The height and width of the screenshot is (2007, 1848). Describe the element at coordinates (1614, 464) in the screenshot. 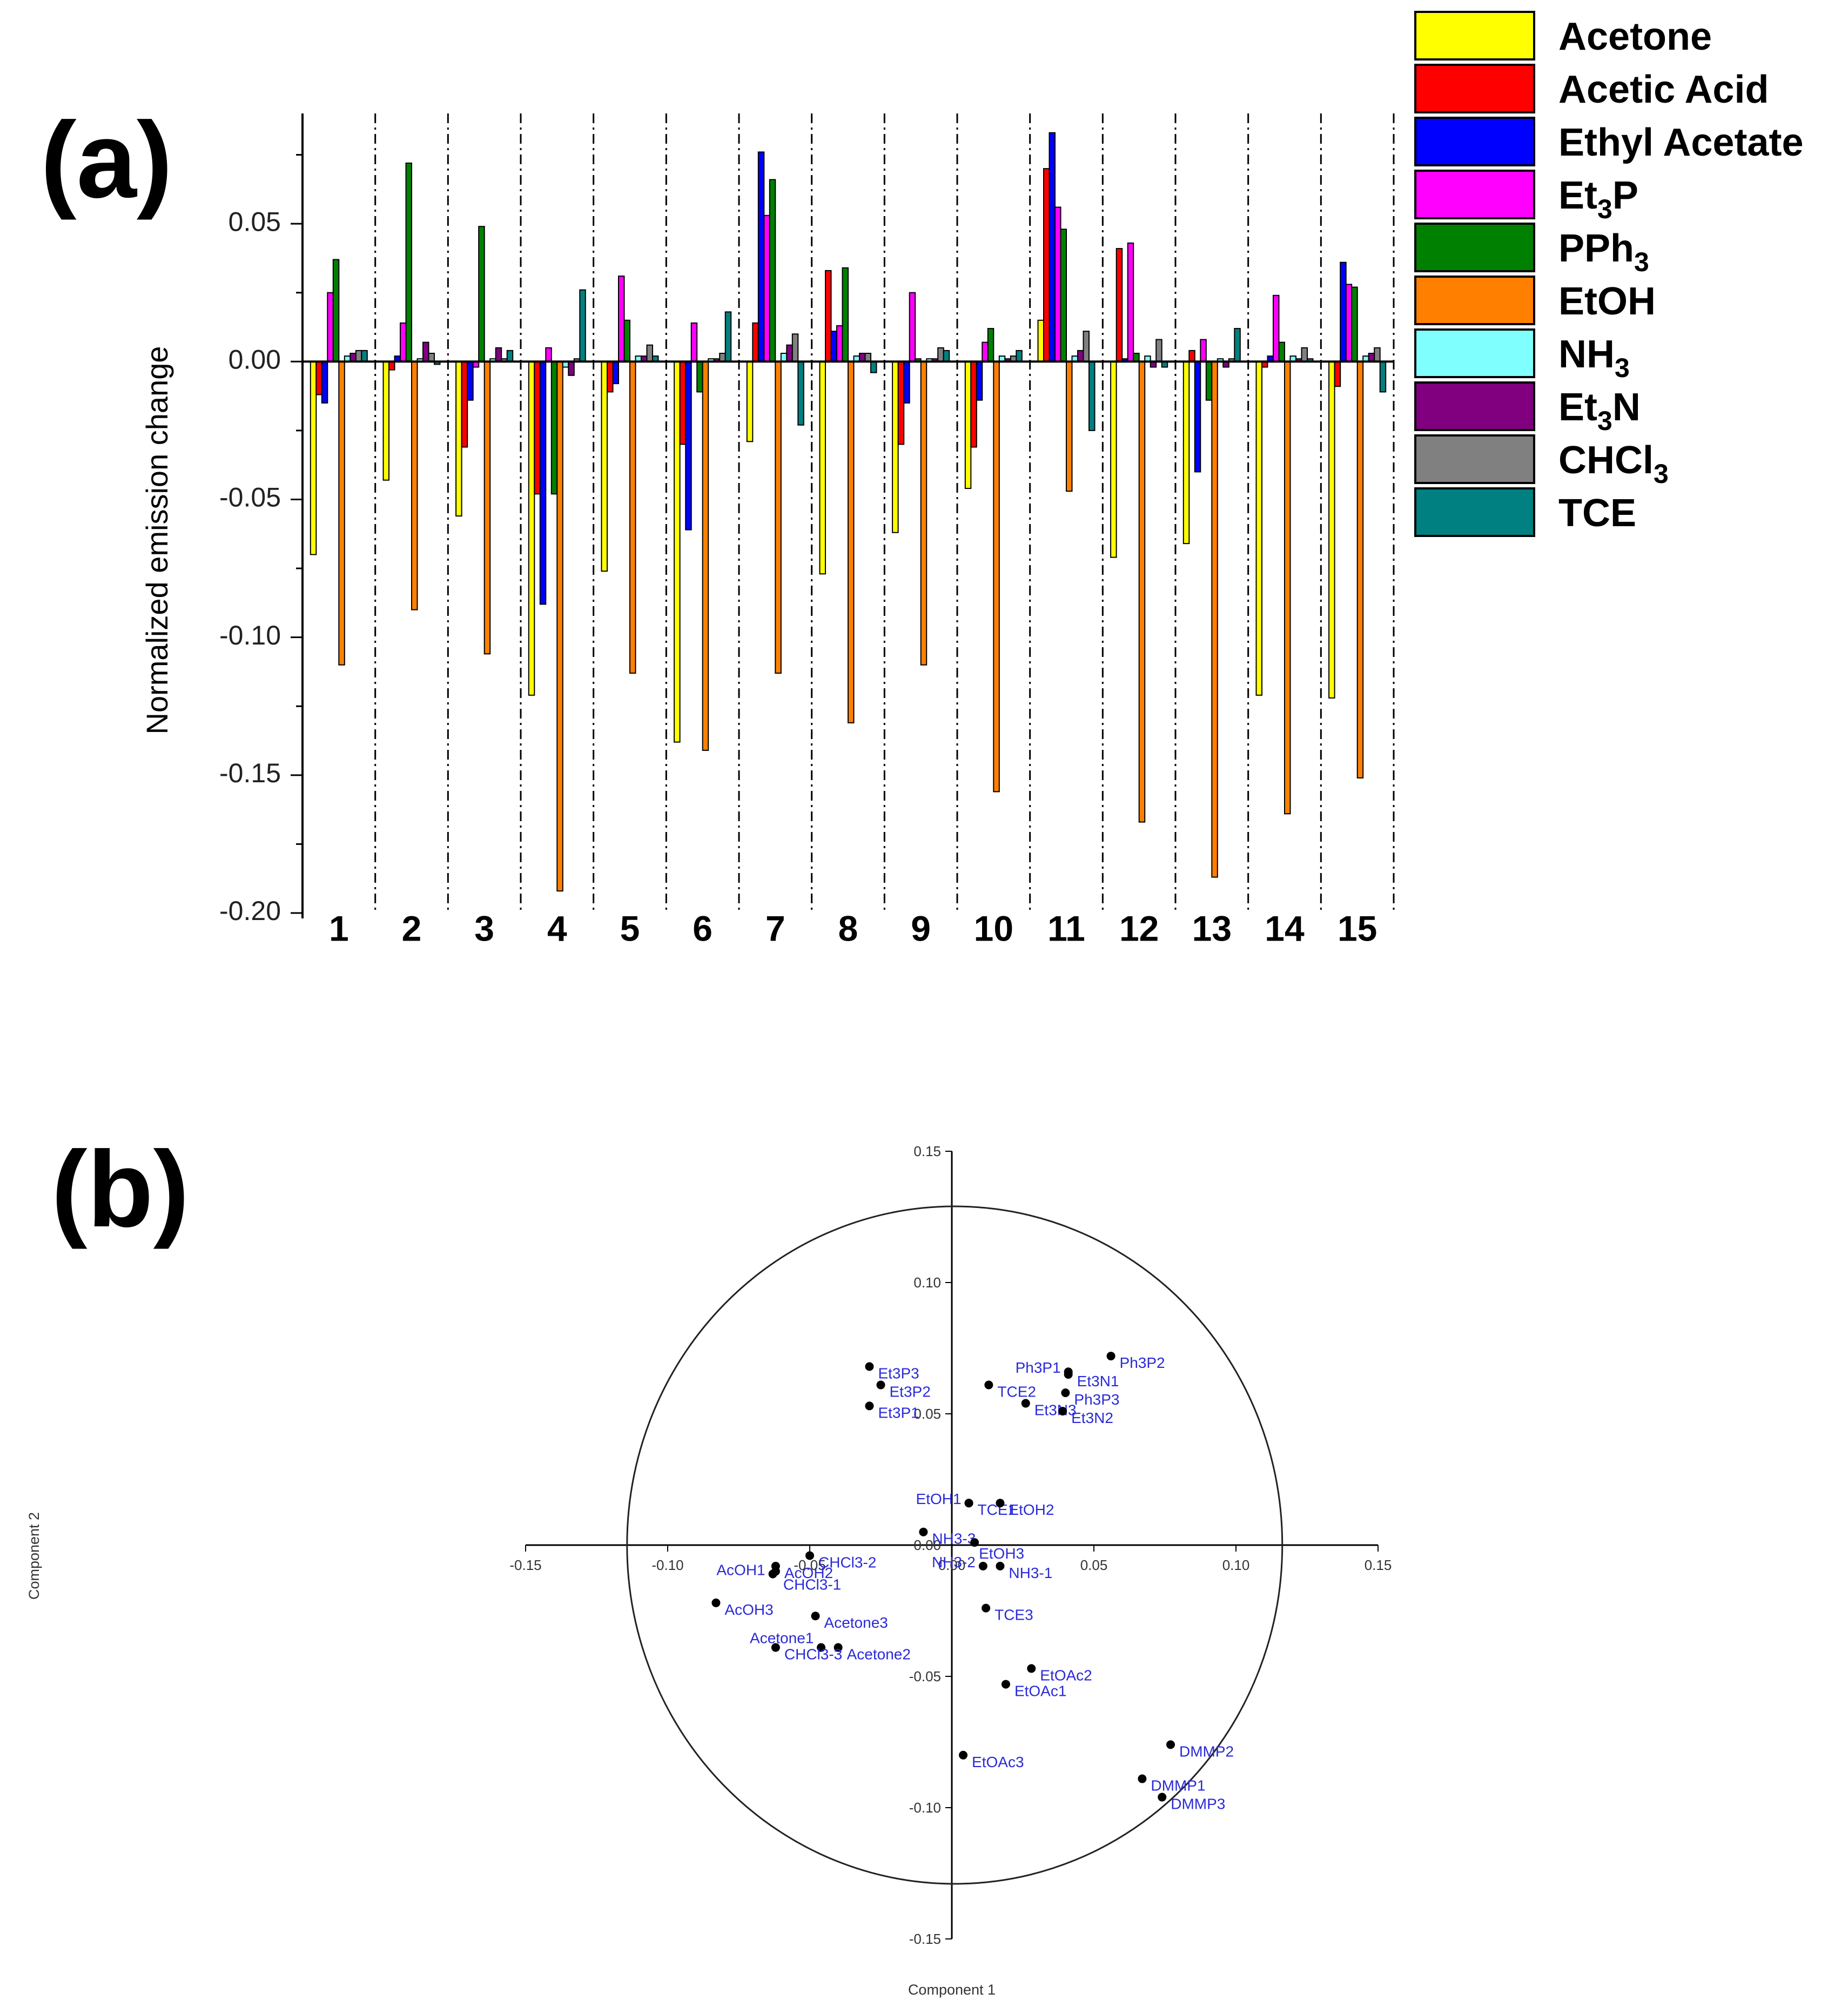

I see `legend-label: CHCl3` at that location.